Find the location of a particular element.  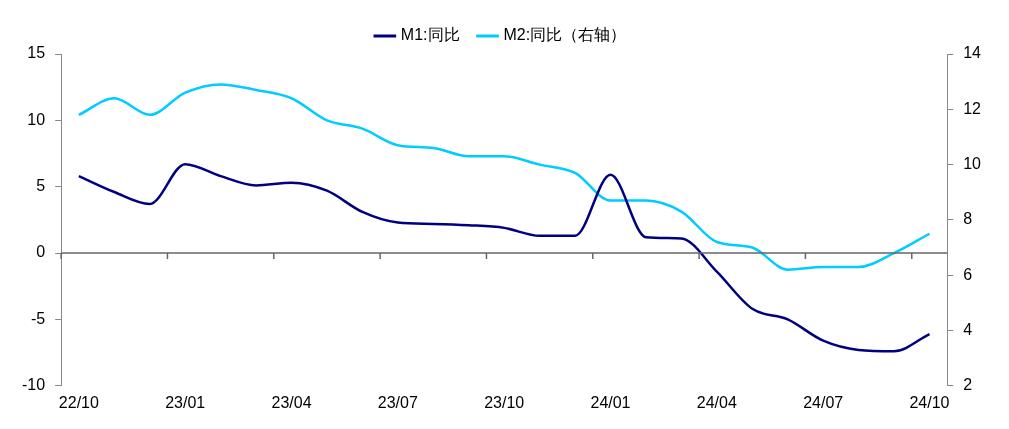

y2-tick-label: 10 is located at coordinates (972, 164).